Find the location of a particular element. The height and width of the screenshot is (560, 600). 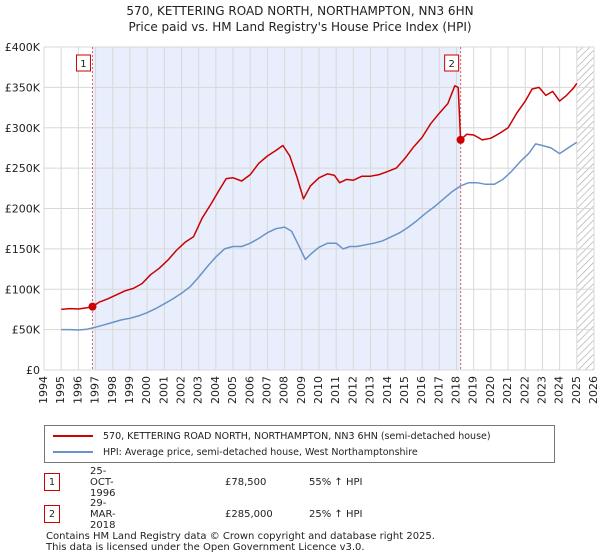

x-tick-label: 2002 is located at coordinates (181, 390).